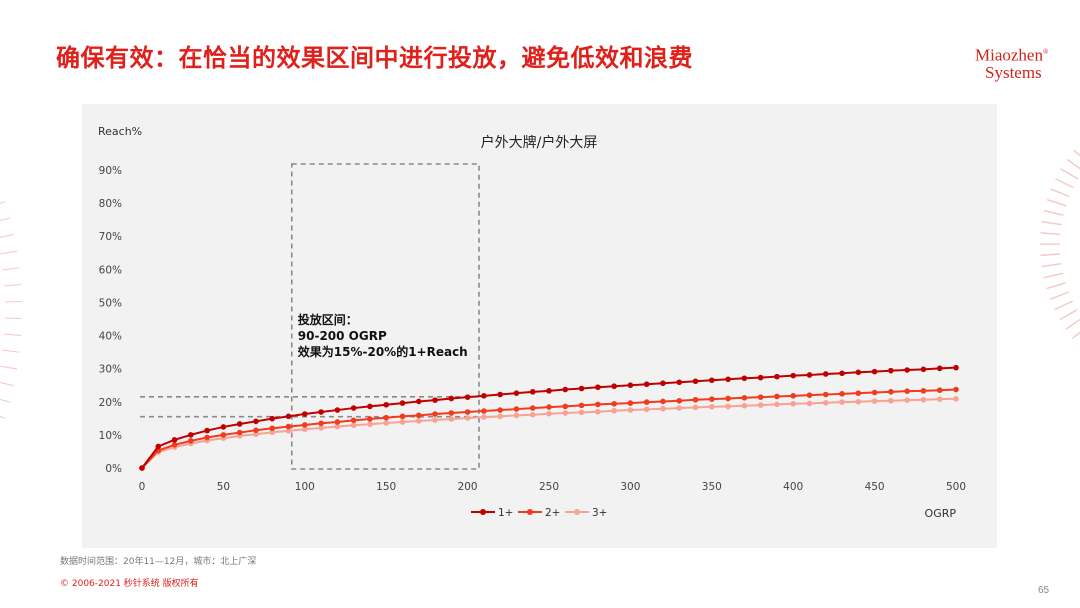 This screenshot has width=1080, height=608. I want to click on legend-marker-2+, so click(530, 512).